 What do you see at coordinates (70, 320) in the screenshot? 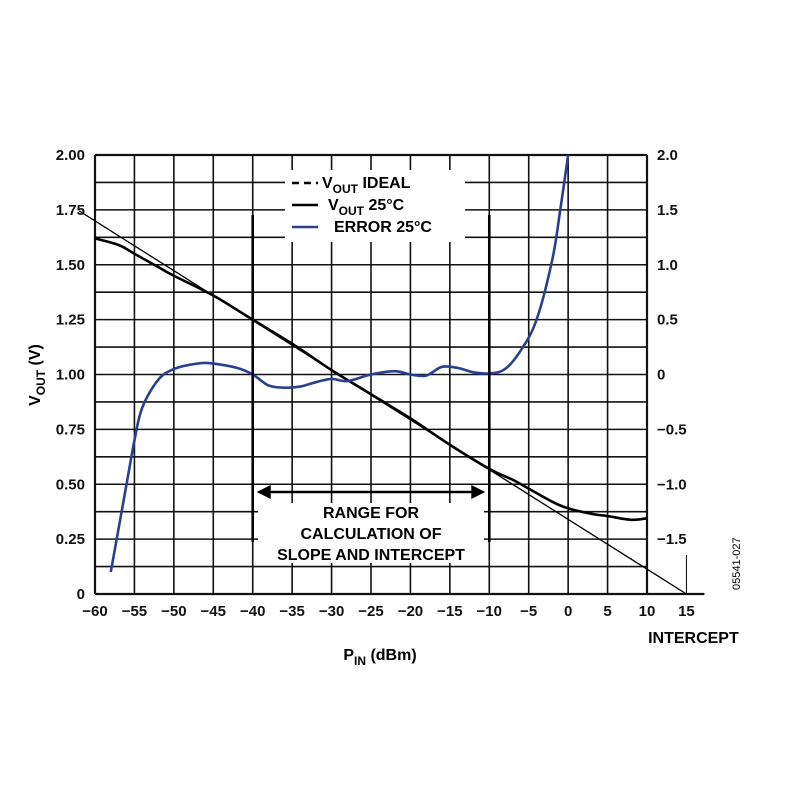
I see `y-tick-label: 1.25` at bounding box center [70, 320].